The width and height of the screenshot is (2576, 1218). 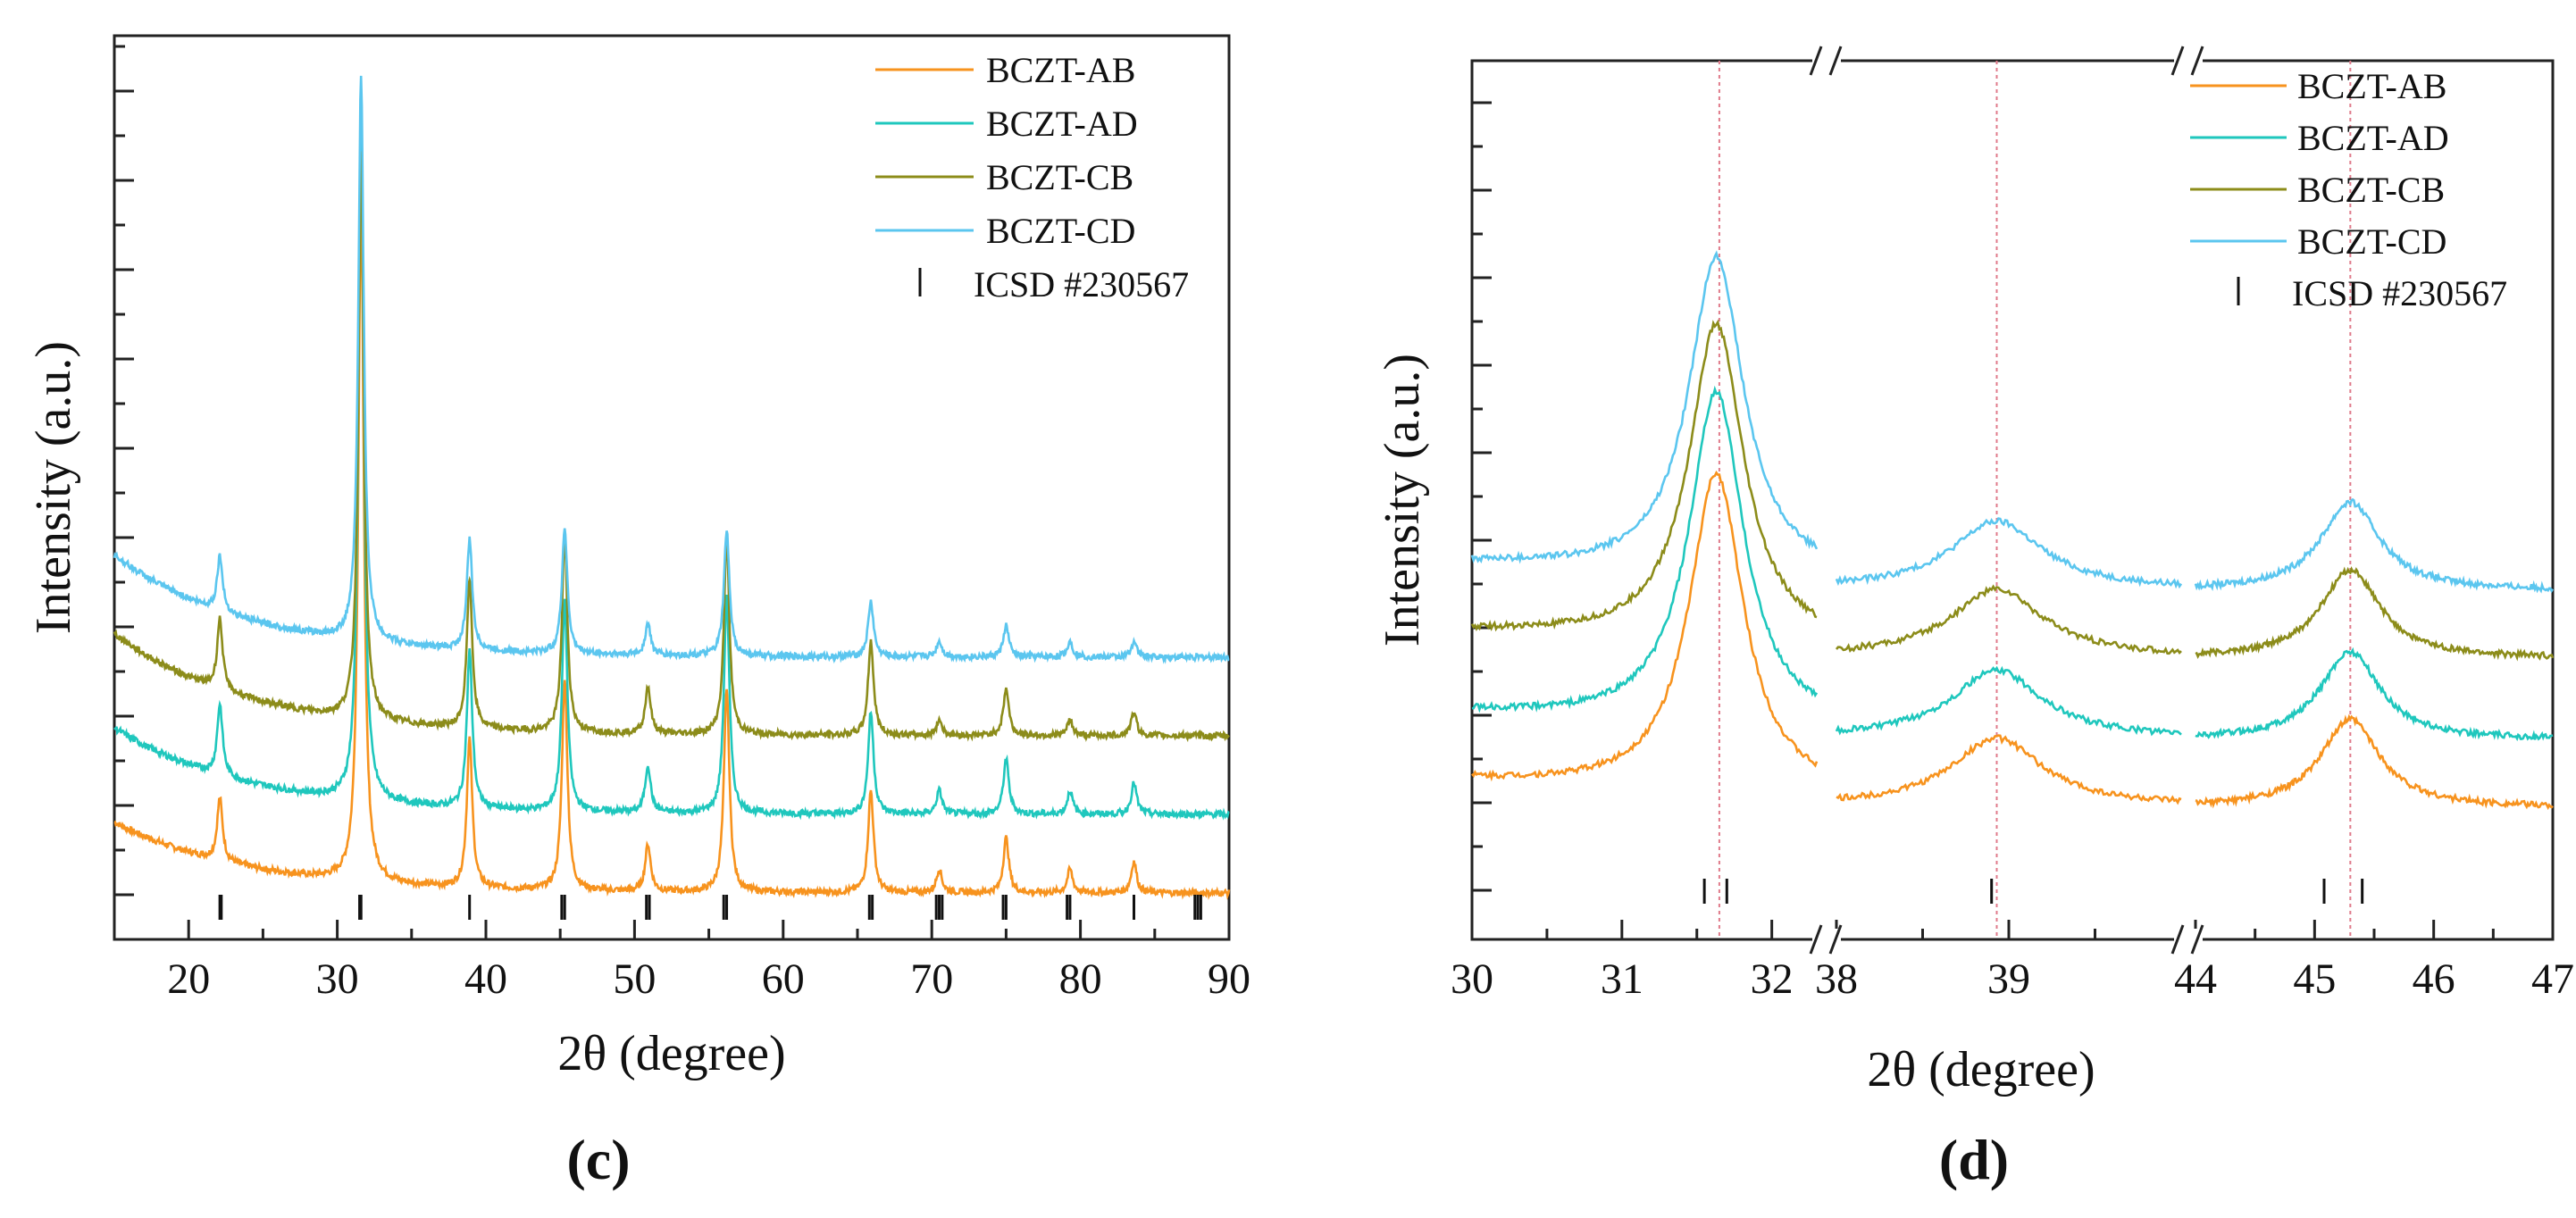 I want to click on x-tick-label: 50, so click(x=634, y=979).